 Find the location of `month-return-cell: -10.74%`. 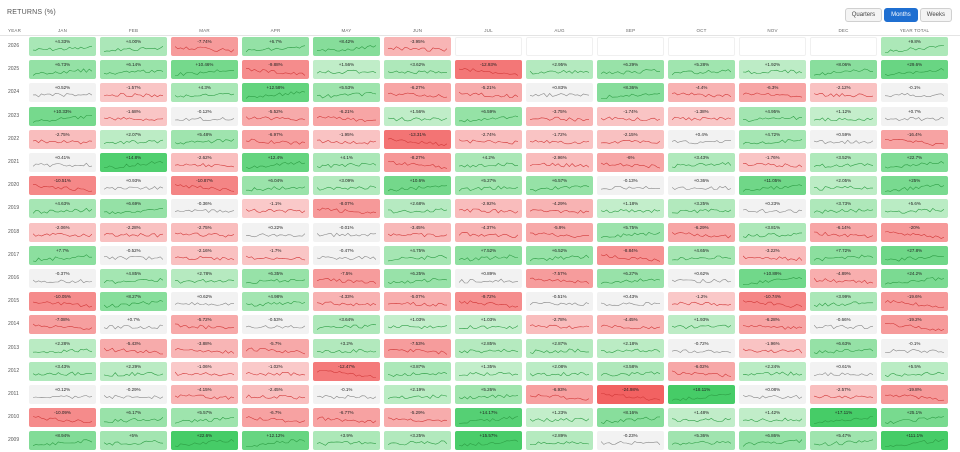

month-return-cell: -10.74% is located at coordinates (772, 302).